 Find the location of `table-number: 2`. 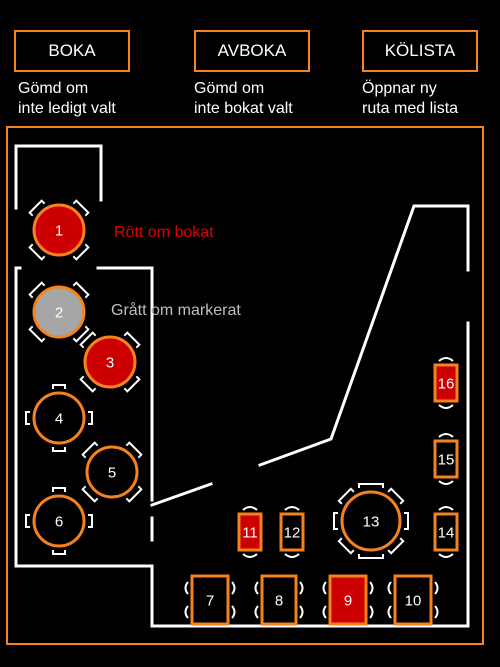

table-number: 2 is located at coordinates (59, 313).